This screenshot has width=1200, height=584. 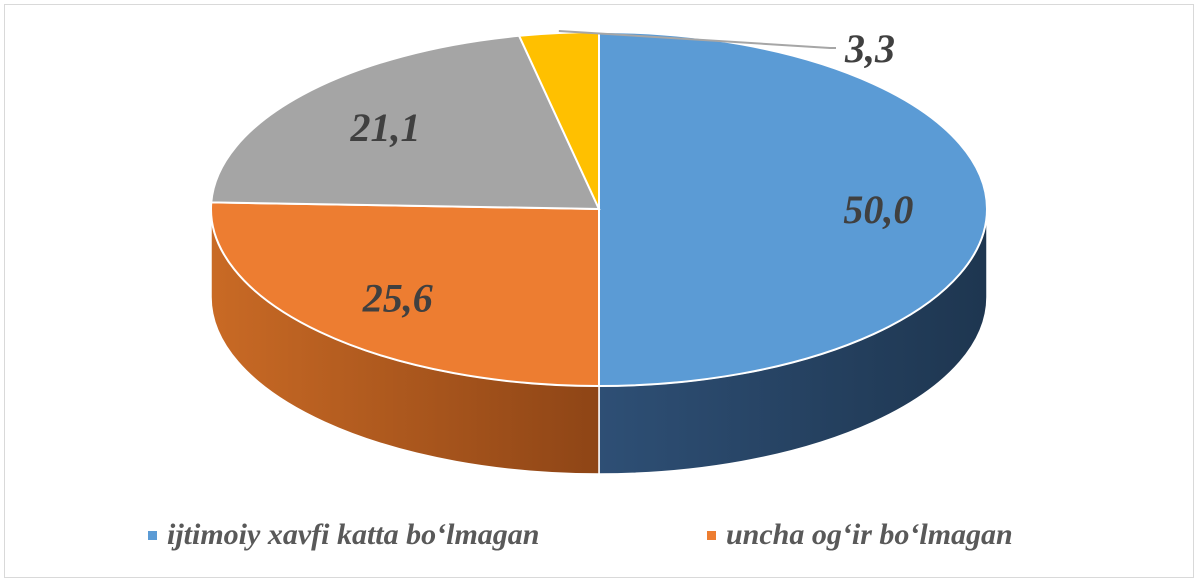 I want to click on legend-item-0: ijtimoiy xavfi katta bo‘lmagan, so click(x=343, y=535).